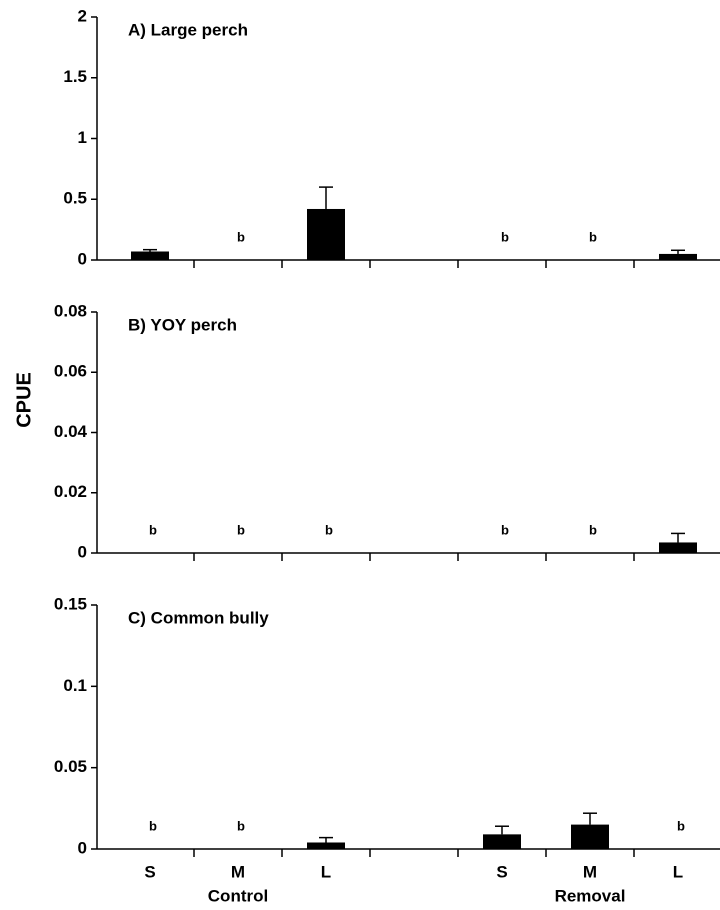 This screenshot has height=910, width=720. What do you see at coordinates (238, 895) in the screenshot?
I see `group-label: Control` at bounding box center [238, 895].